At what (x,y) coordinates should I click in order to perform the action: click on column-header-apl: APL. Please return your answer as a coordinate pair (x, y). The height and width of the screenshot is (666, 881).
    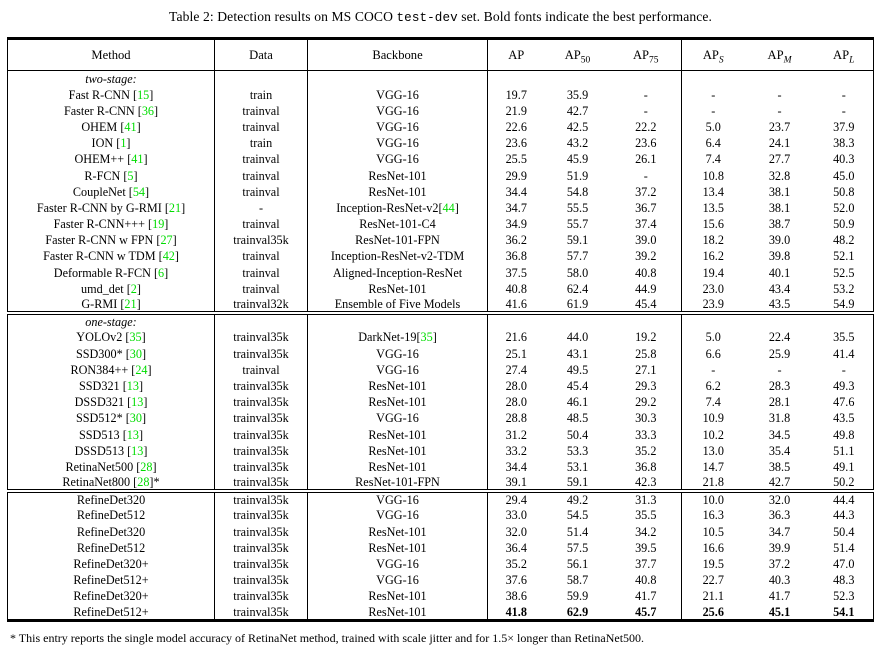
    Looking at the image, I should click on (844, 54).